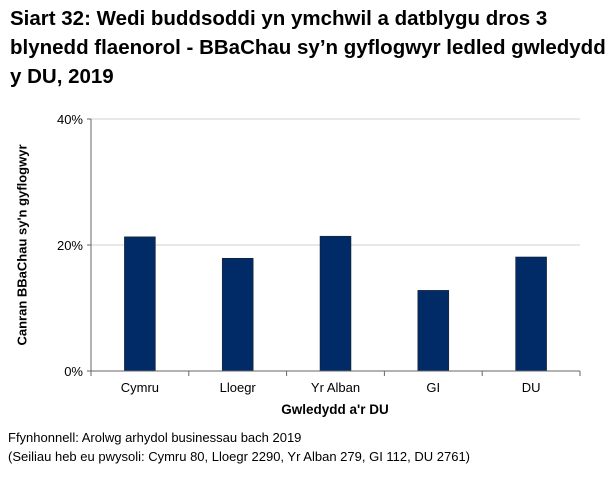 The image size is (613, 483). What do you see at coordinates (433, 331) in the screenshot?
I see `bar-gi` at bounding box center [433, 331].